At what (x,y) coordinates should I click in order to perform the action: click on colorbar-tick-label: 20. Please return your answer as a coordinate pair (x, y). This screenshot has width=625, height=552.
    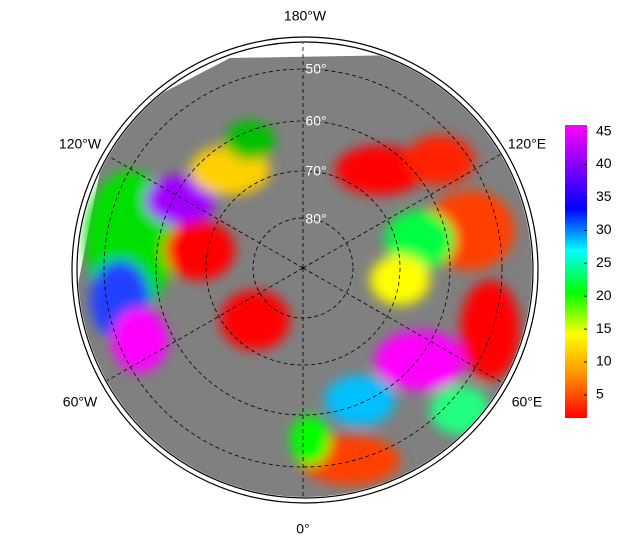
    Looking at the image, I should click on (604, 295).